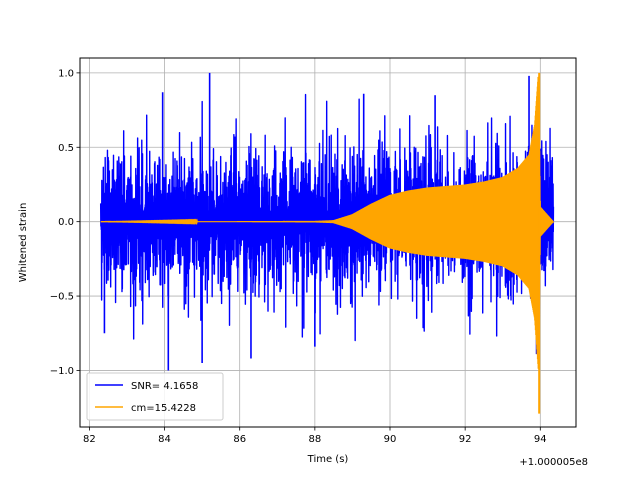 The width and height of the screenshot is (640, 480). What do you see at coordinates (23, 243) in the screenshot?
I see `y-axis-label: Whitened strain` at bounding box center [23, 243].